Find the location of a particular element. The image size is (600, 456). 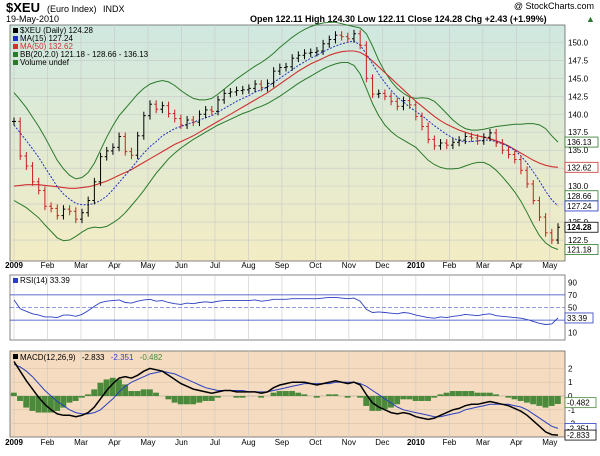

bb-upper-last-label-box is located at coordinates (581, 142).